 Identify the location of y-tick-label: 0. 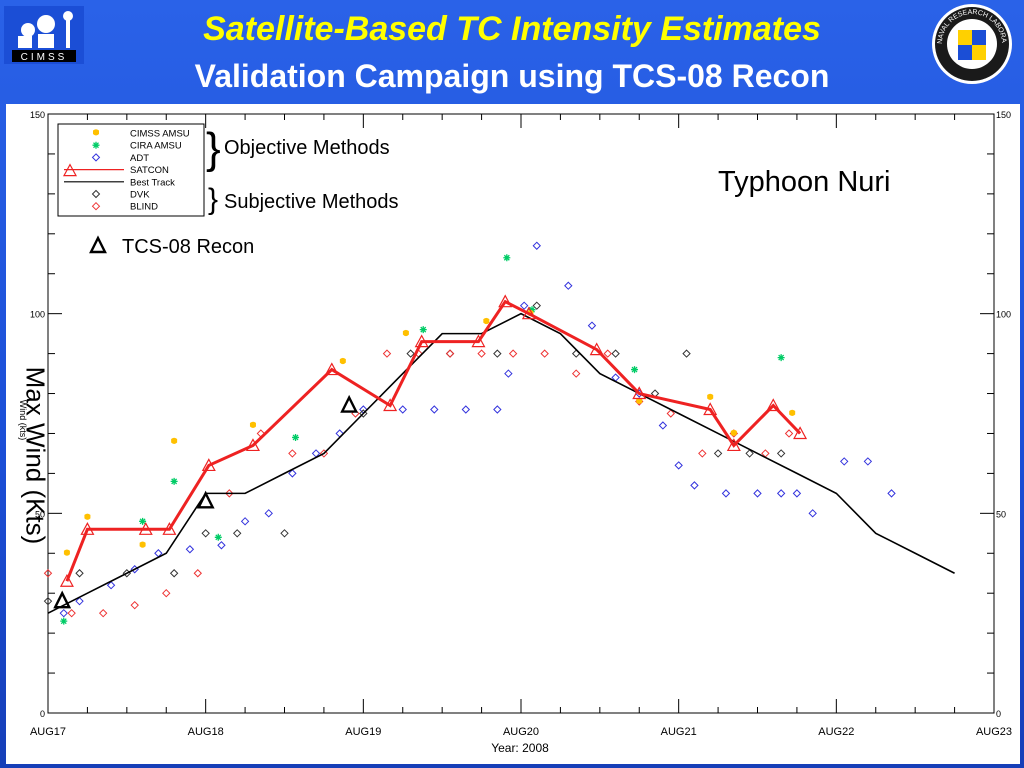
(998, 714).